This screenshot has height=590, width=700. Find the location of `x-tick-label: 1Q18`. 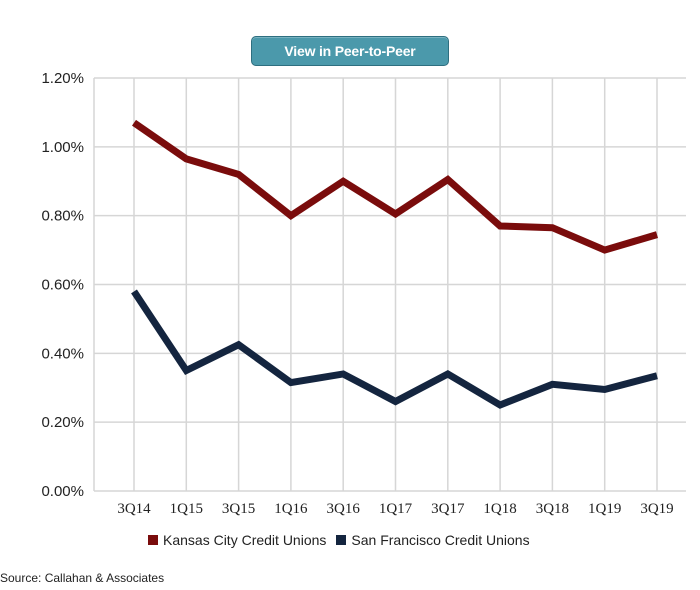

x-tick-label: 1Q18 is located at coordinates (499, 509).